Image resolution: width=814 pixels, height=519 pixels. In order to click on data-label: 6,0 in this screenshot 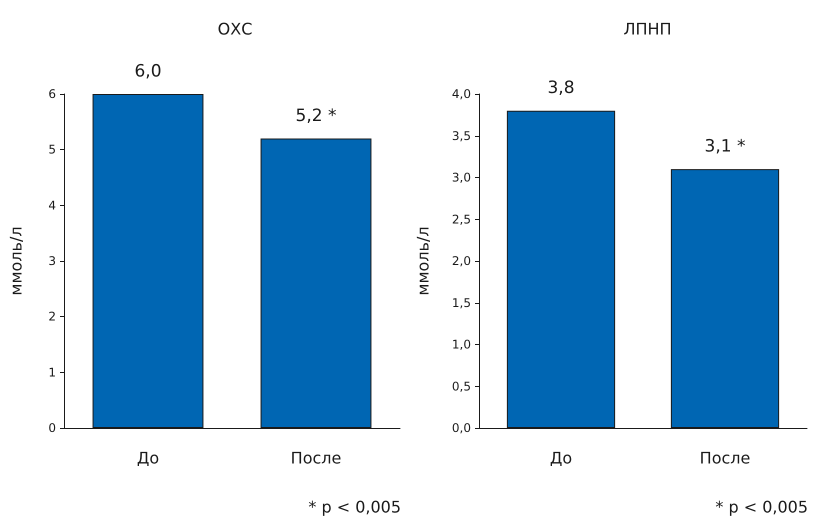, I will do `click(148, 72)`.